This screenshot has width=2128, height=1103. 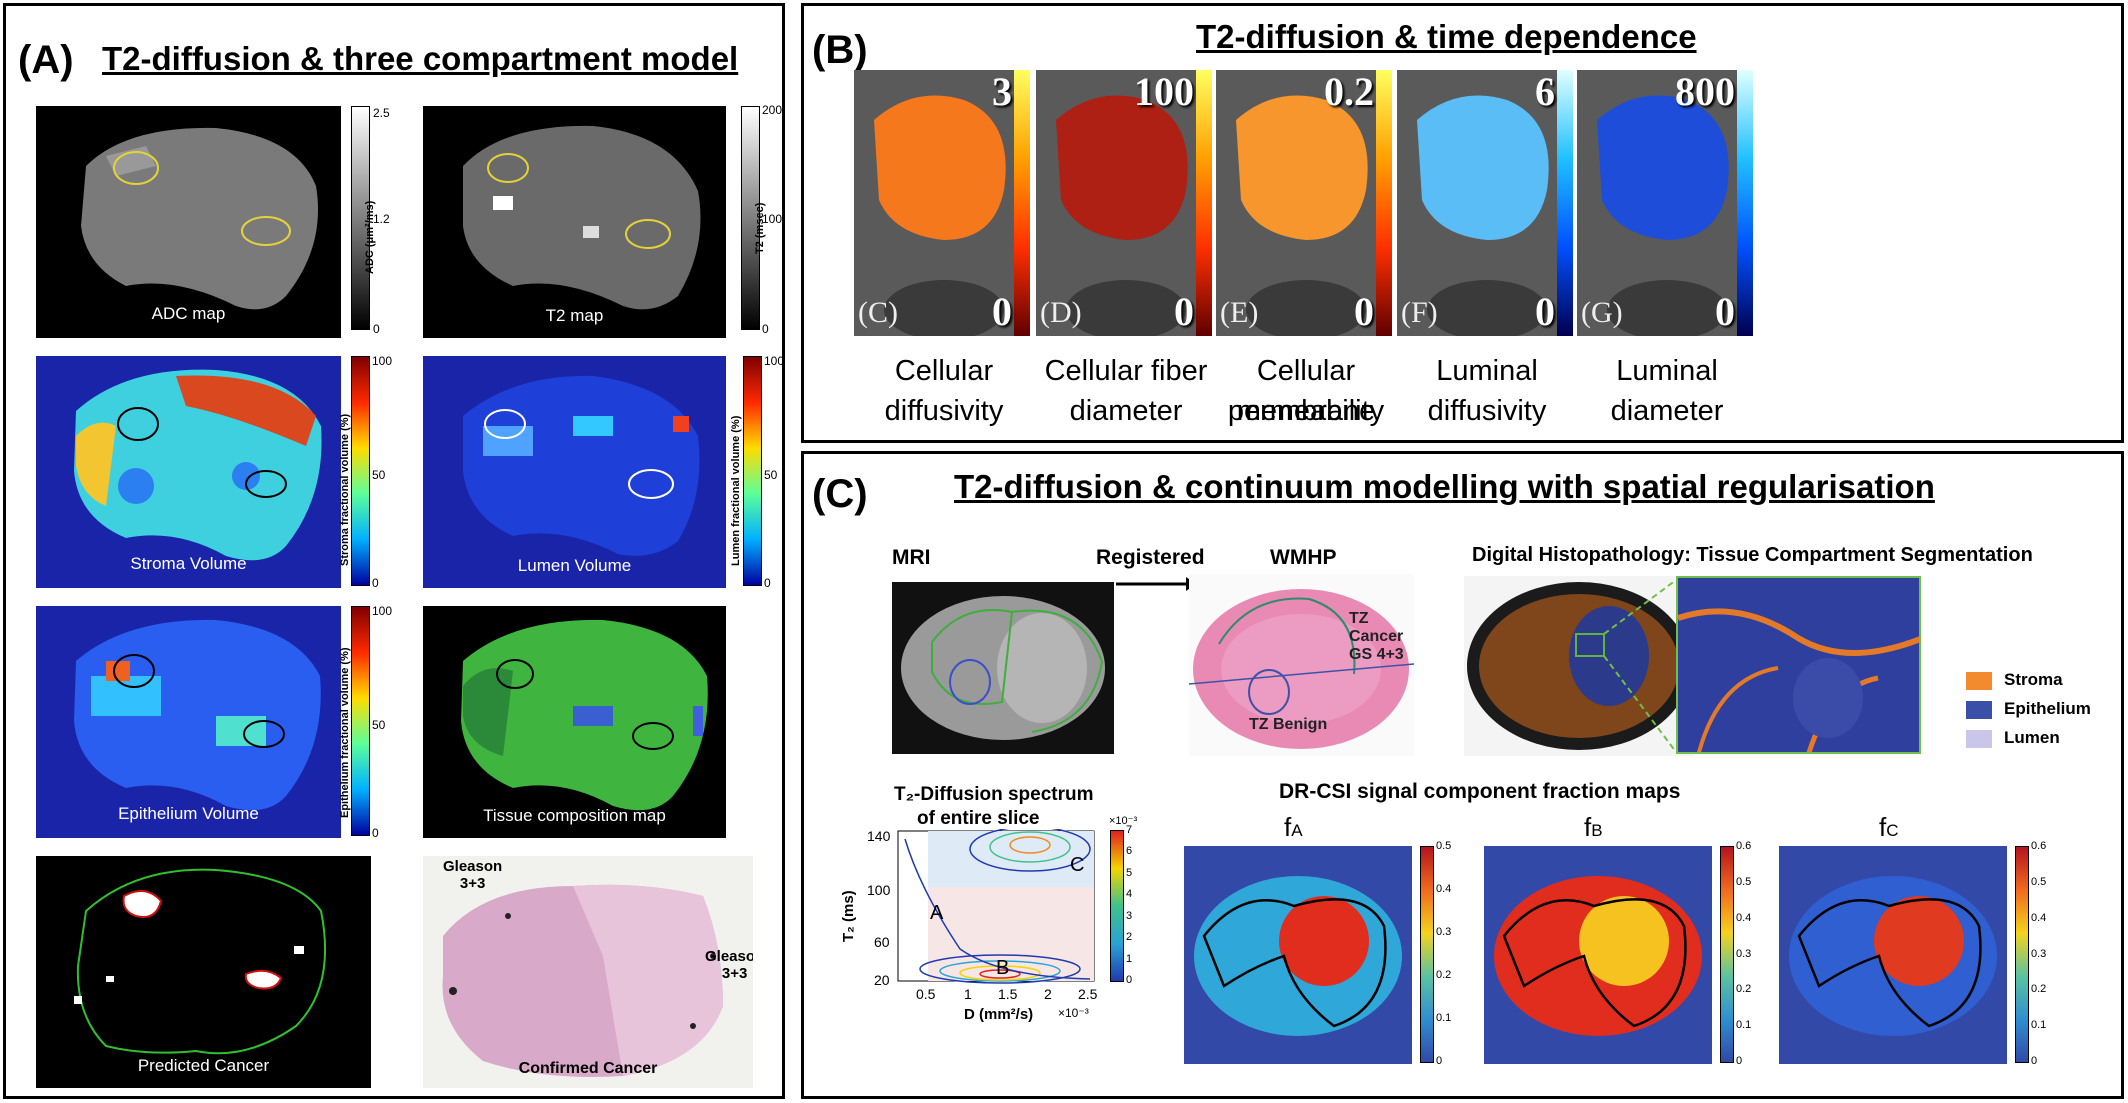 I want to click on luminal-diameter-overlay, so click(x=1657, y=203).